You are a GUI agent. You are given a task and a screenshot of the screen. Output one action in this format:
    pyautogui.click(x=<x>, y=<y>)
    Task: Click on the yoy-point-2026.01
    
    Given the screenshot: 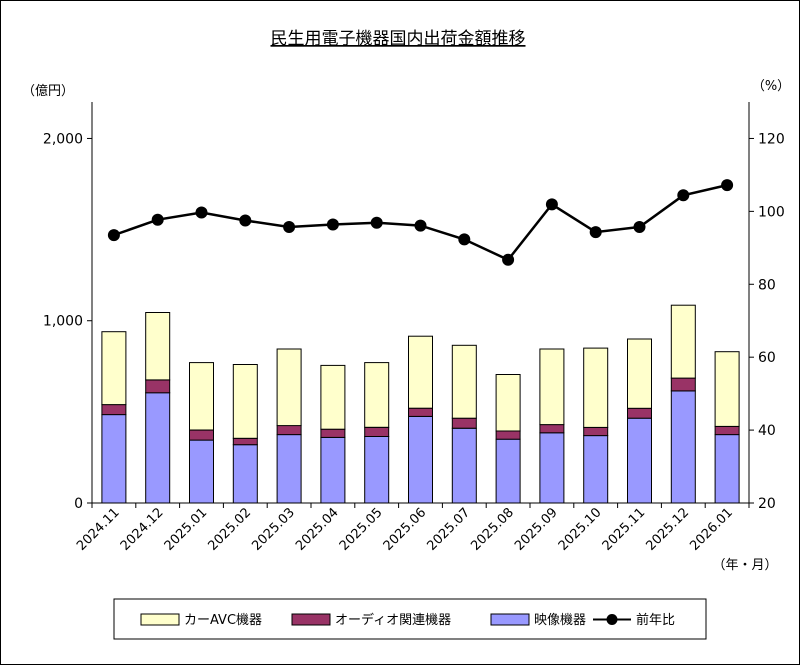 What is the action you would take?
    pyautogui.click(x=727, y=185)
    